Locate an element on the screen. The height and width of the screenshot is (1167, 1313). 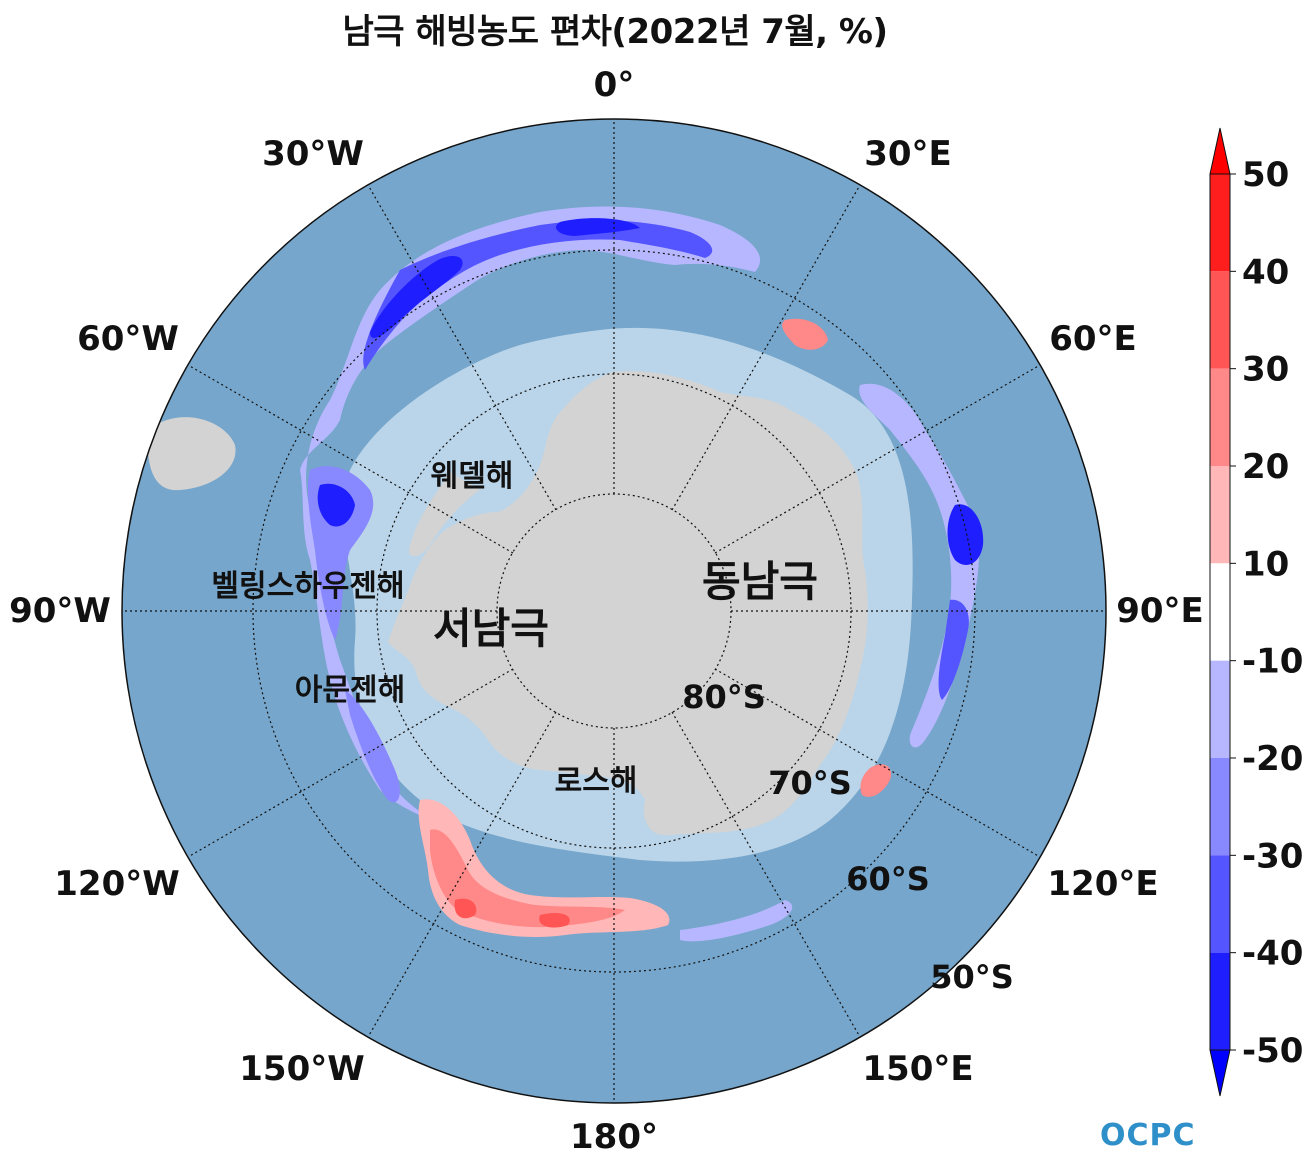
colorbar-tick-label: 30 is located at coordinates (1265, 370).